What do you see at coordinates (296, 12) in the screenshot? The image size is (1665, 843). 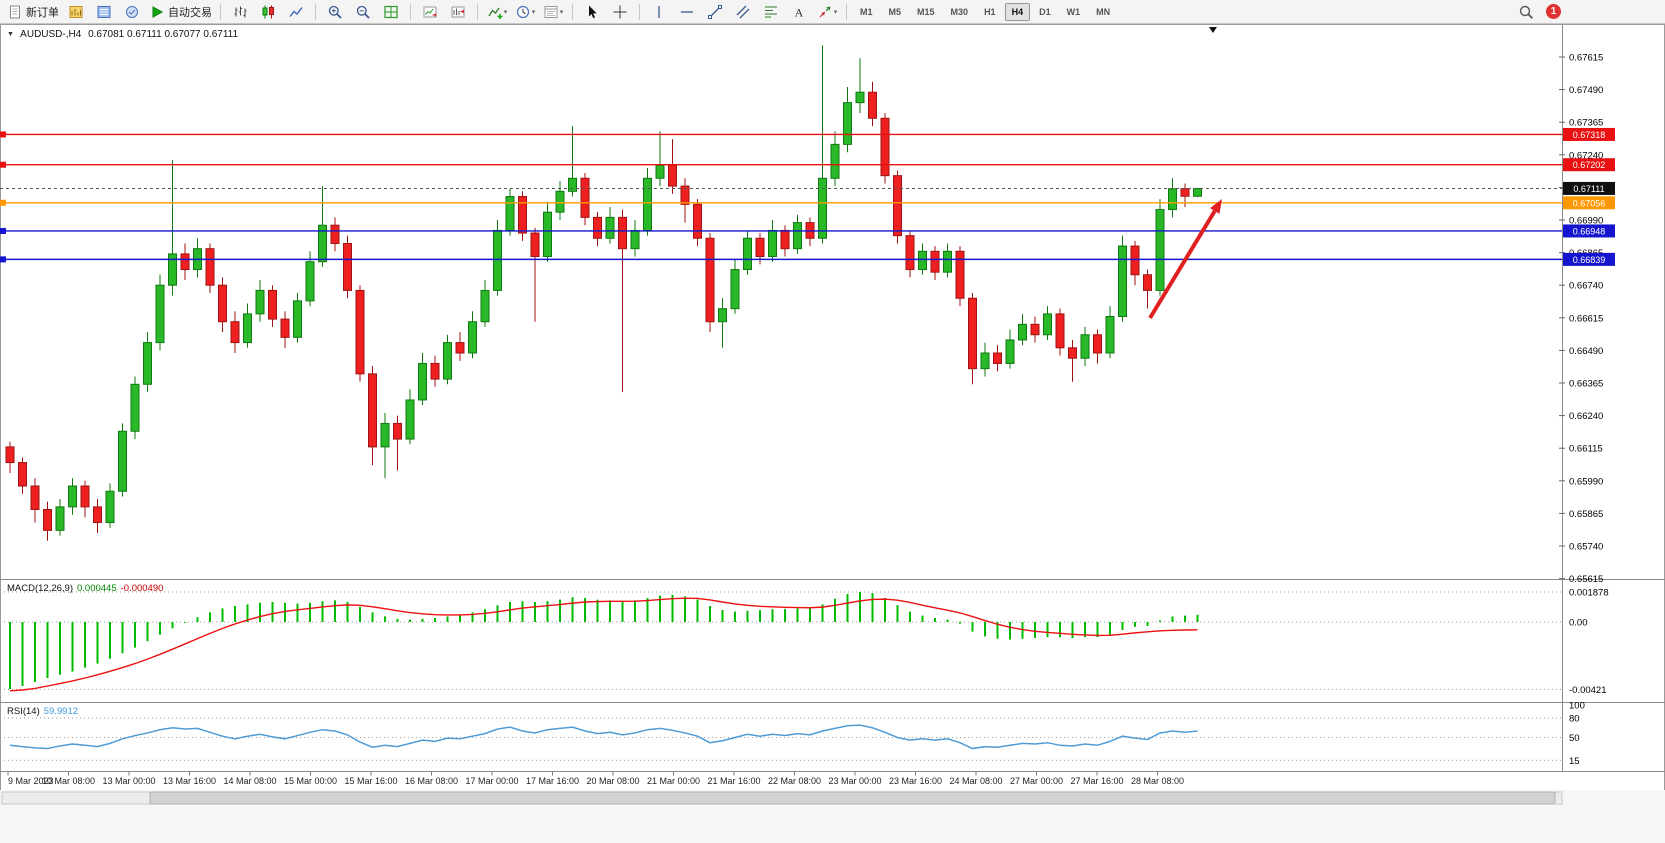 I see `line-chart-type-button` at bounding box center [296, 12].